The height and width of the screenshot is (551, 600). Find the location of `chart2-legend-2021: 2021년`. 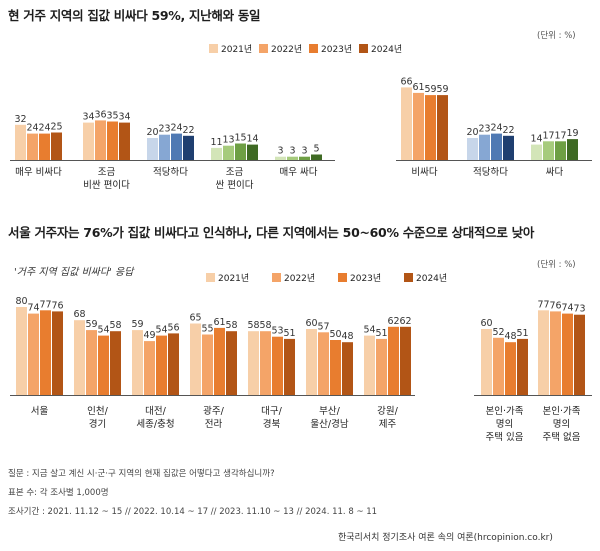

chart2-legend-2021: 2021년 is located at coordinates (227, 277).